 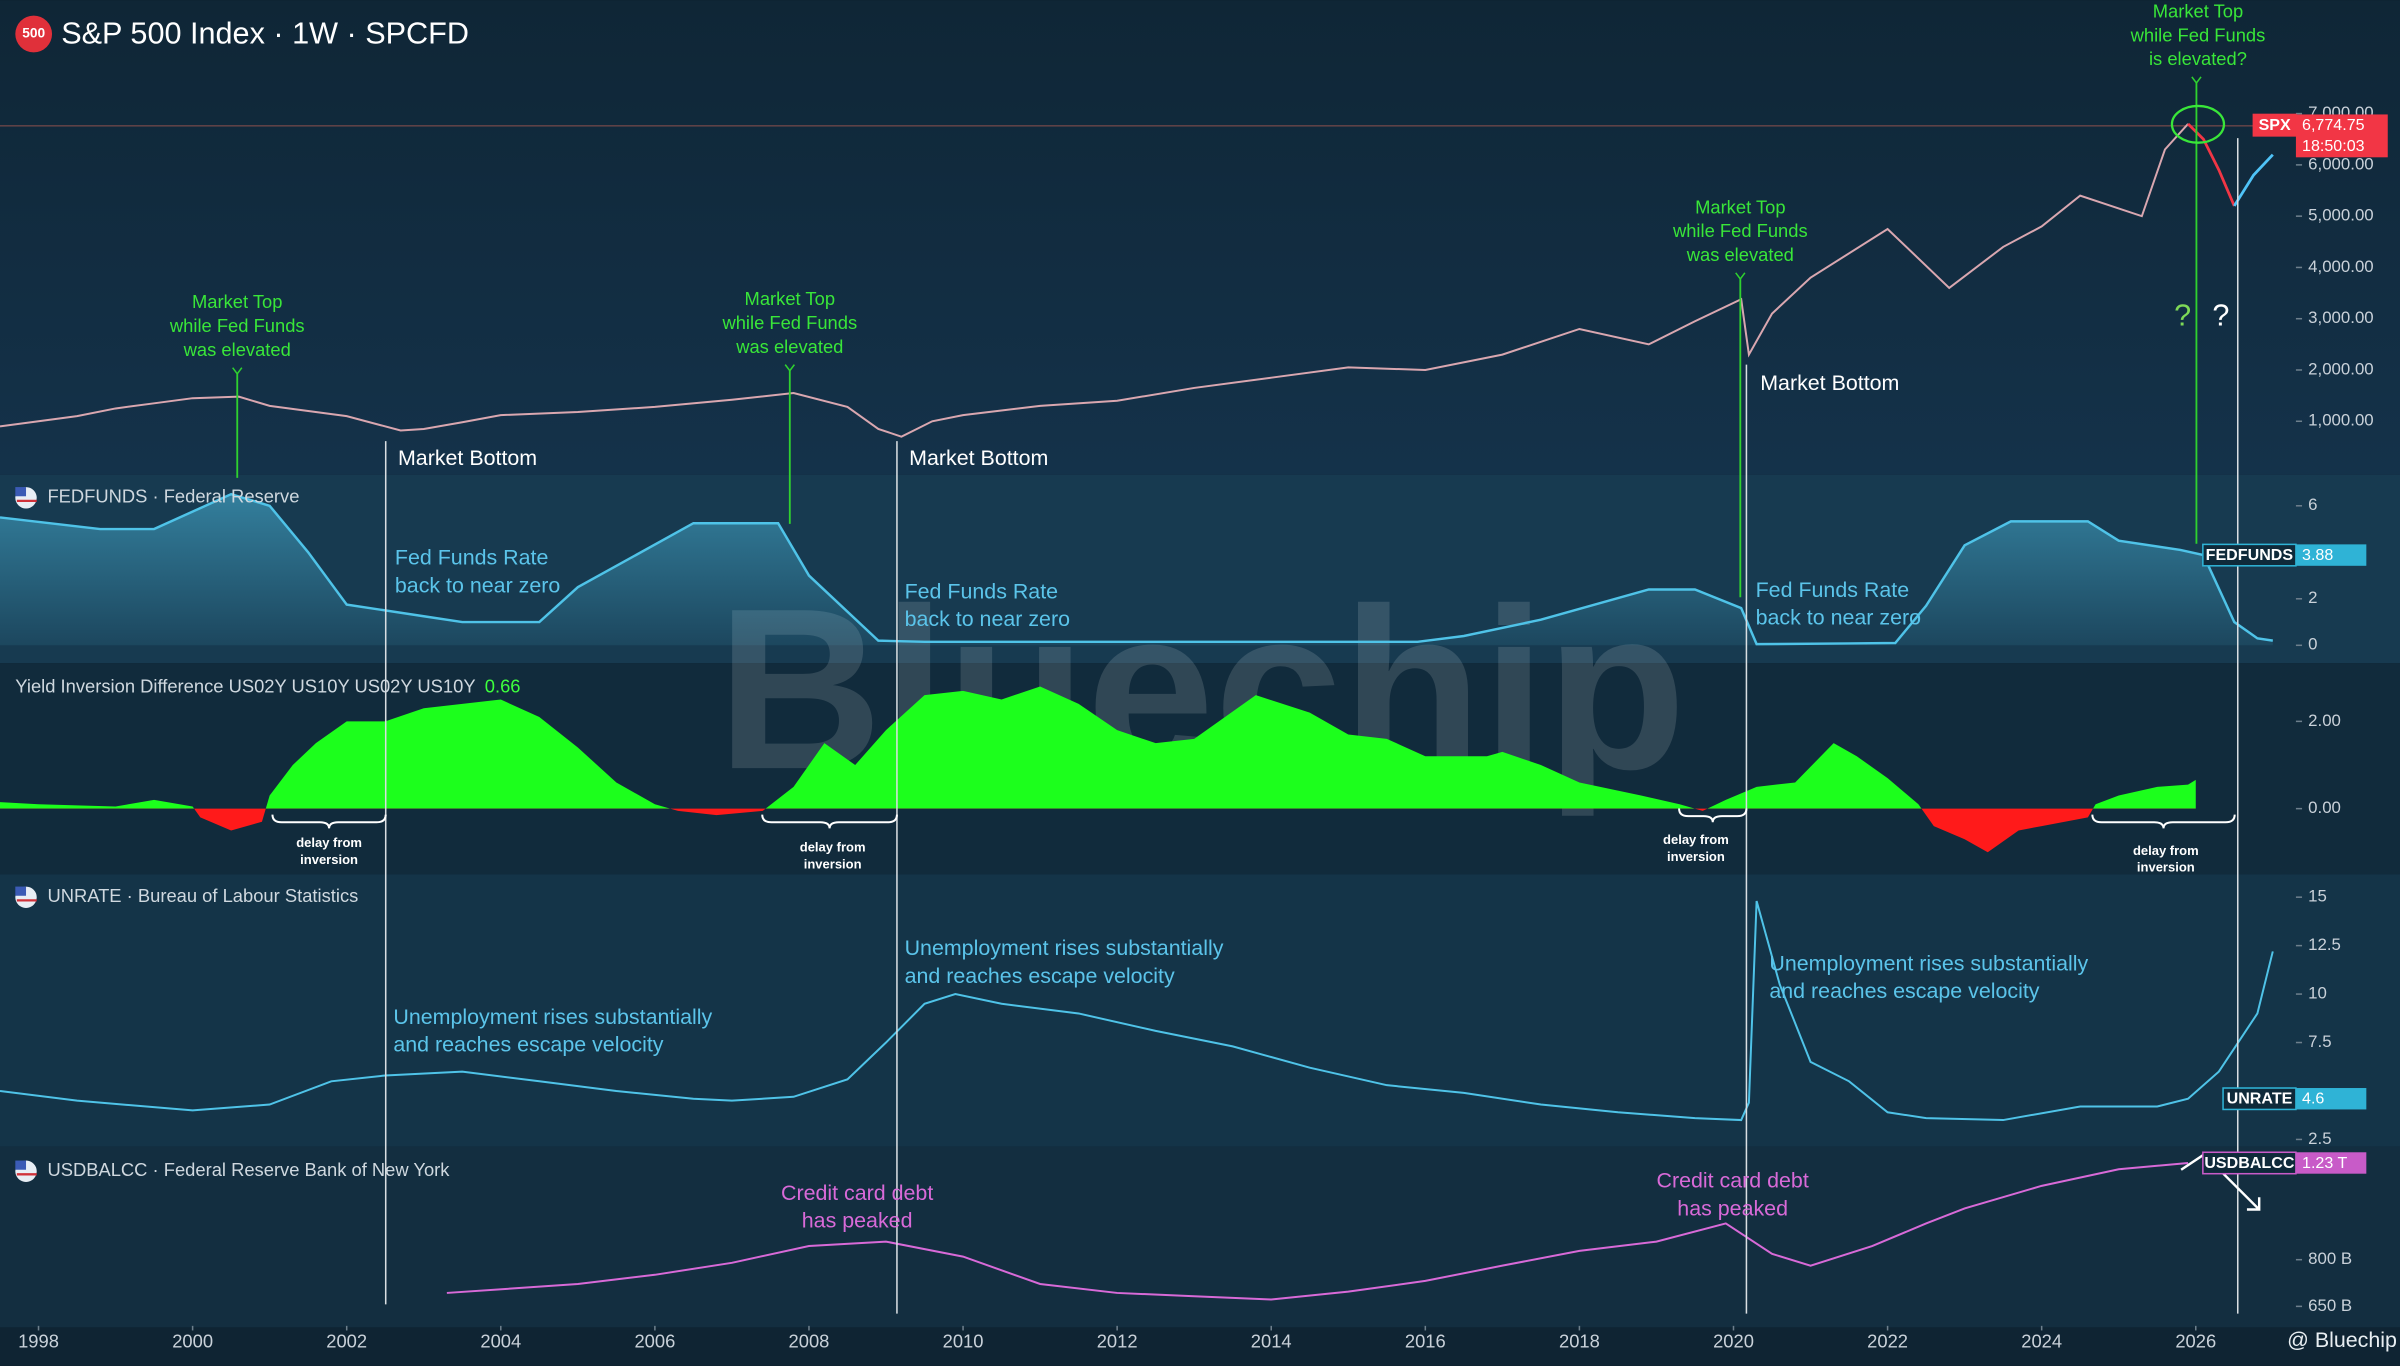 I want to click on y-tick-label: 2.5, so click(x=2319, y=1138).